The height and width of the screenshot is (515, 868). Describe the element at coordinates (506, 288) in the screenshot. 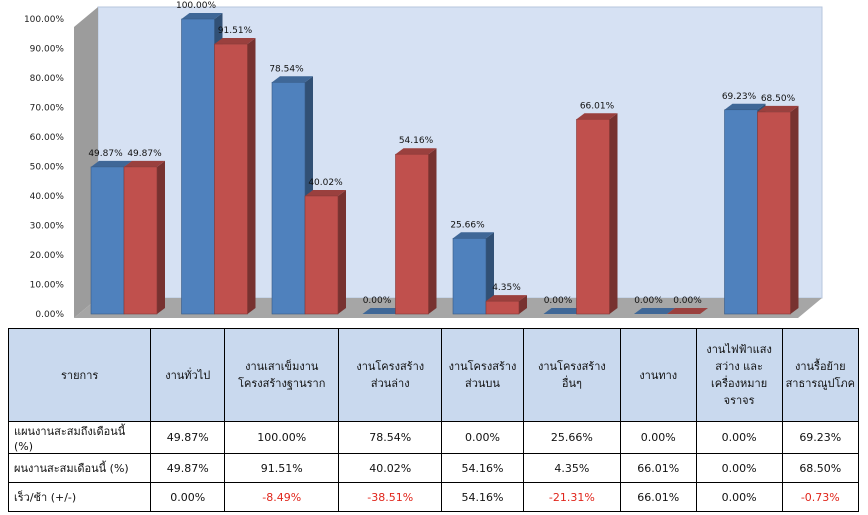

I see `data-label-actual-4: 4.35%` at that location.